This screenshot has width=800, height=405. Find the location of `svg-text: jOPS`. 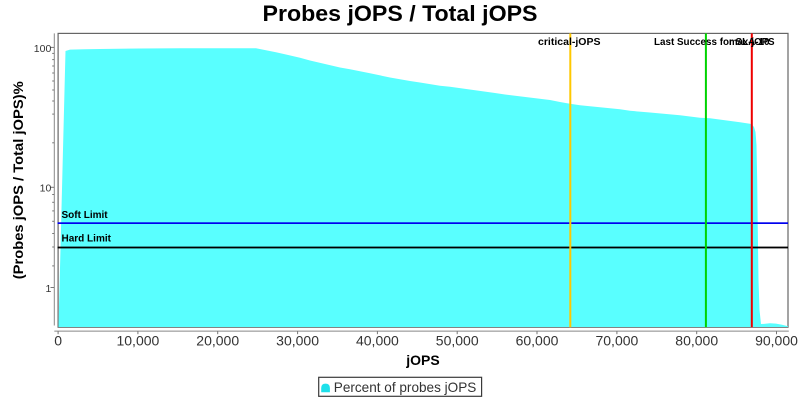

svg-text: jOPS is located at coordinates (422, 360).